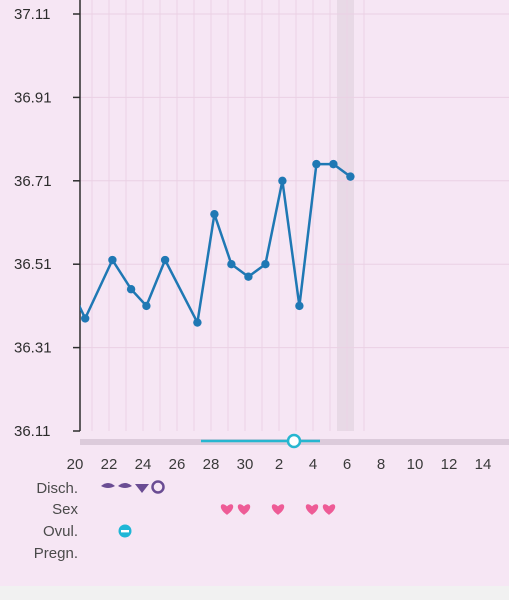  What do you see at coordinates (109, 464) in the screenshot?
I see `x-tick-label: 22` at bounding box center [109, 464].